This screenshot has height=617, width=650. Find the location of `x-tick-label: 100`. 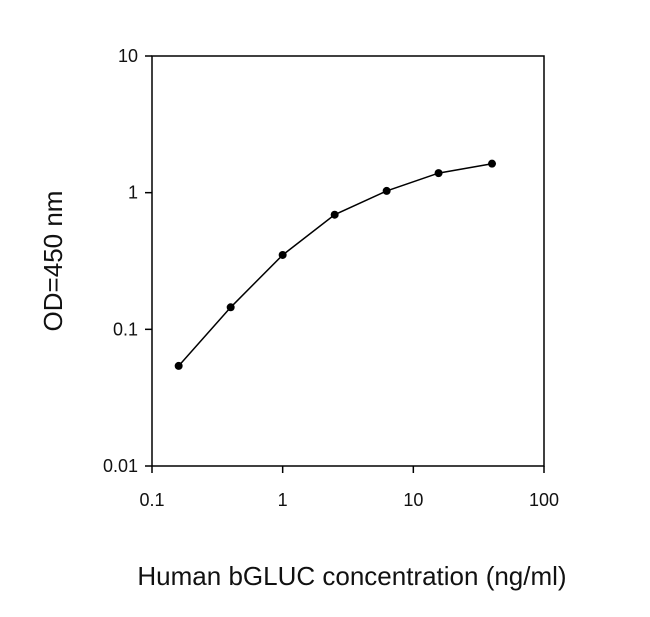

x-tick-label: 100 is located at coordinates (544, 500).